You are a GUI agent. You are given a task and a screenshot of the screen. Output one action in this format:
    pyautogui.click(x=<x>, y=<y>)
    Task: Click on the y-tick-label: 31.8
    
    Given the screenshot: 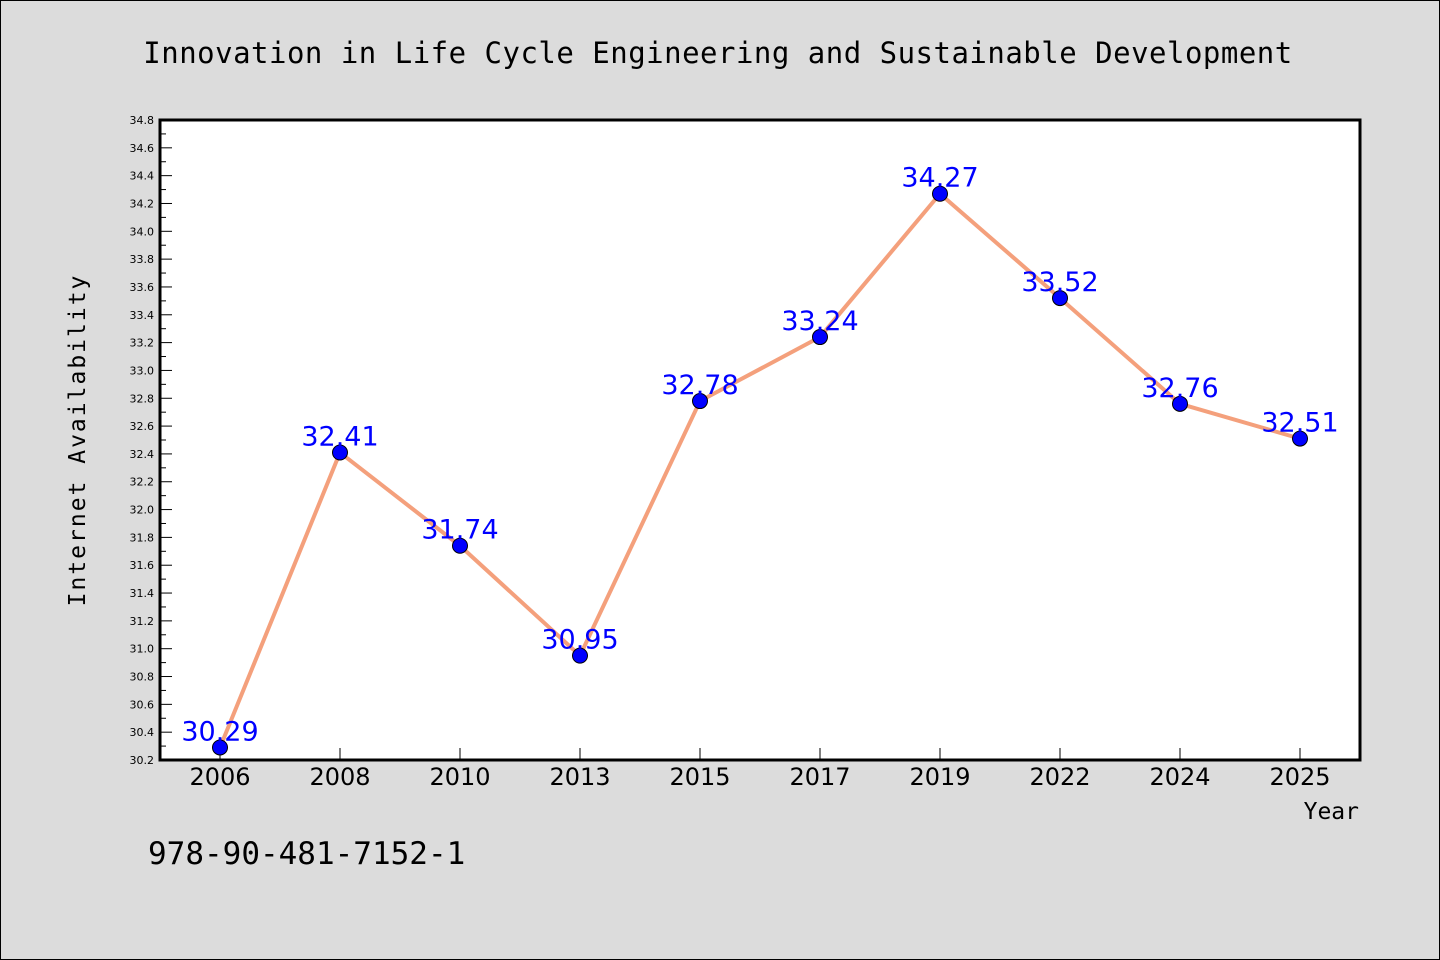 What is the action you would take?
    pyautogui.click(x=142, y=537)
    